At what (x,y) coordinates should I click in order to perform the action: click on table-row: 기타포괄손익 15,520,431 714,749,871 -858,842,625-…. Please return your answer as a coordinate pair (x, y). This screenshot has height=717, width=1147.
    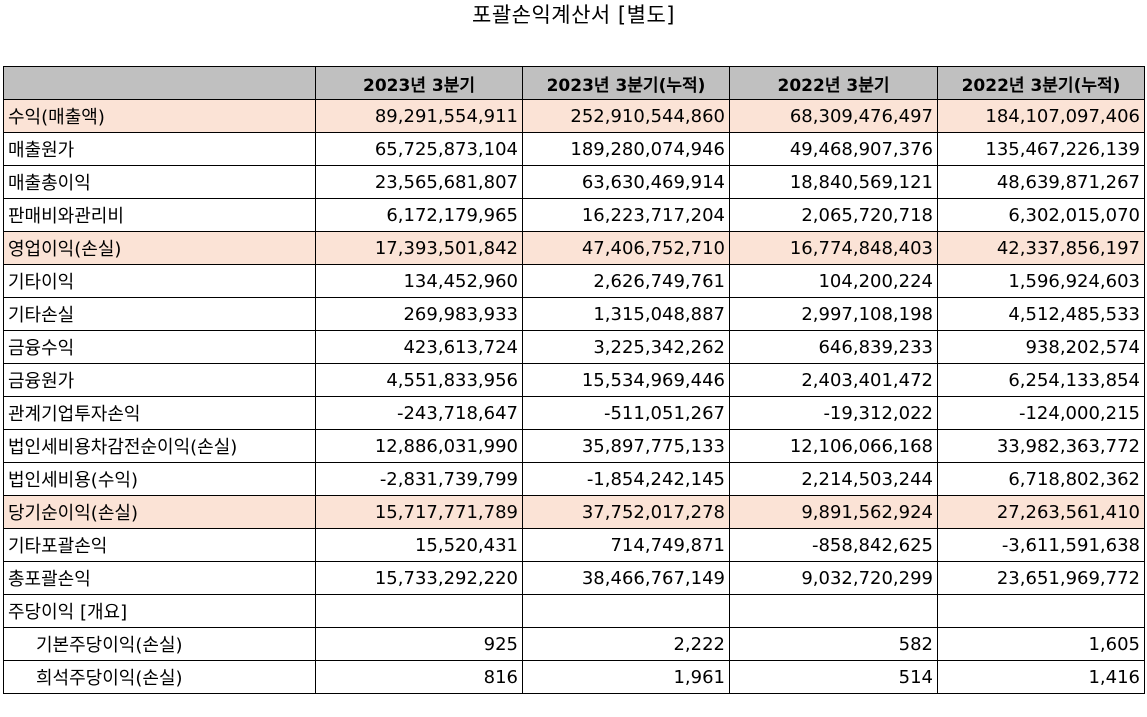
    Looking at the image, I should click on (574, 545).